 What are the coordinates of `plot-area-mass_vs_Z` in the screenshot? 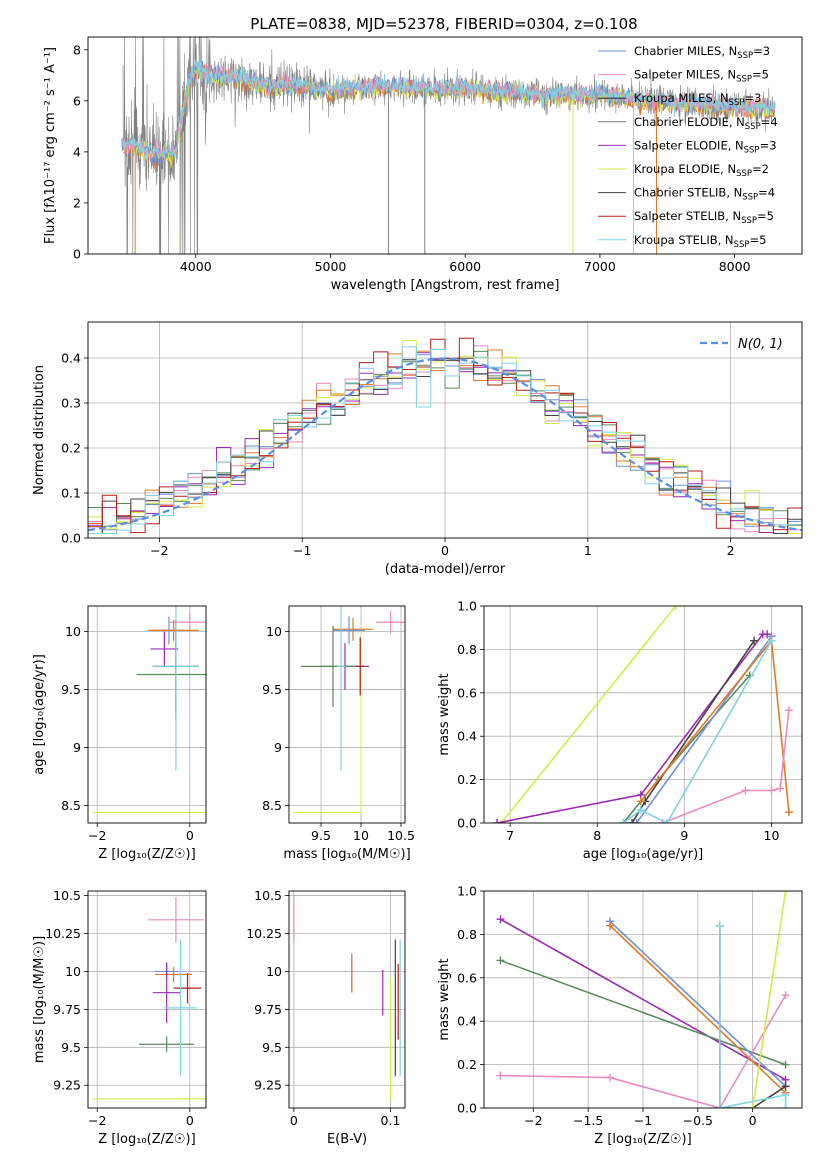 It's located at (147, 999).